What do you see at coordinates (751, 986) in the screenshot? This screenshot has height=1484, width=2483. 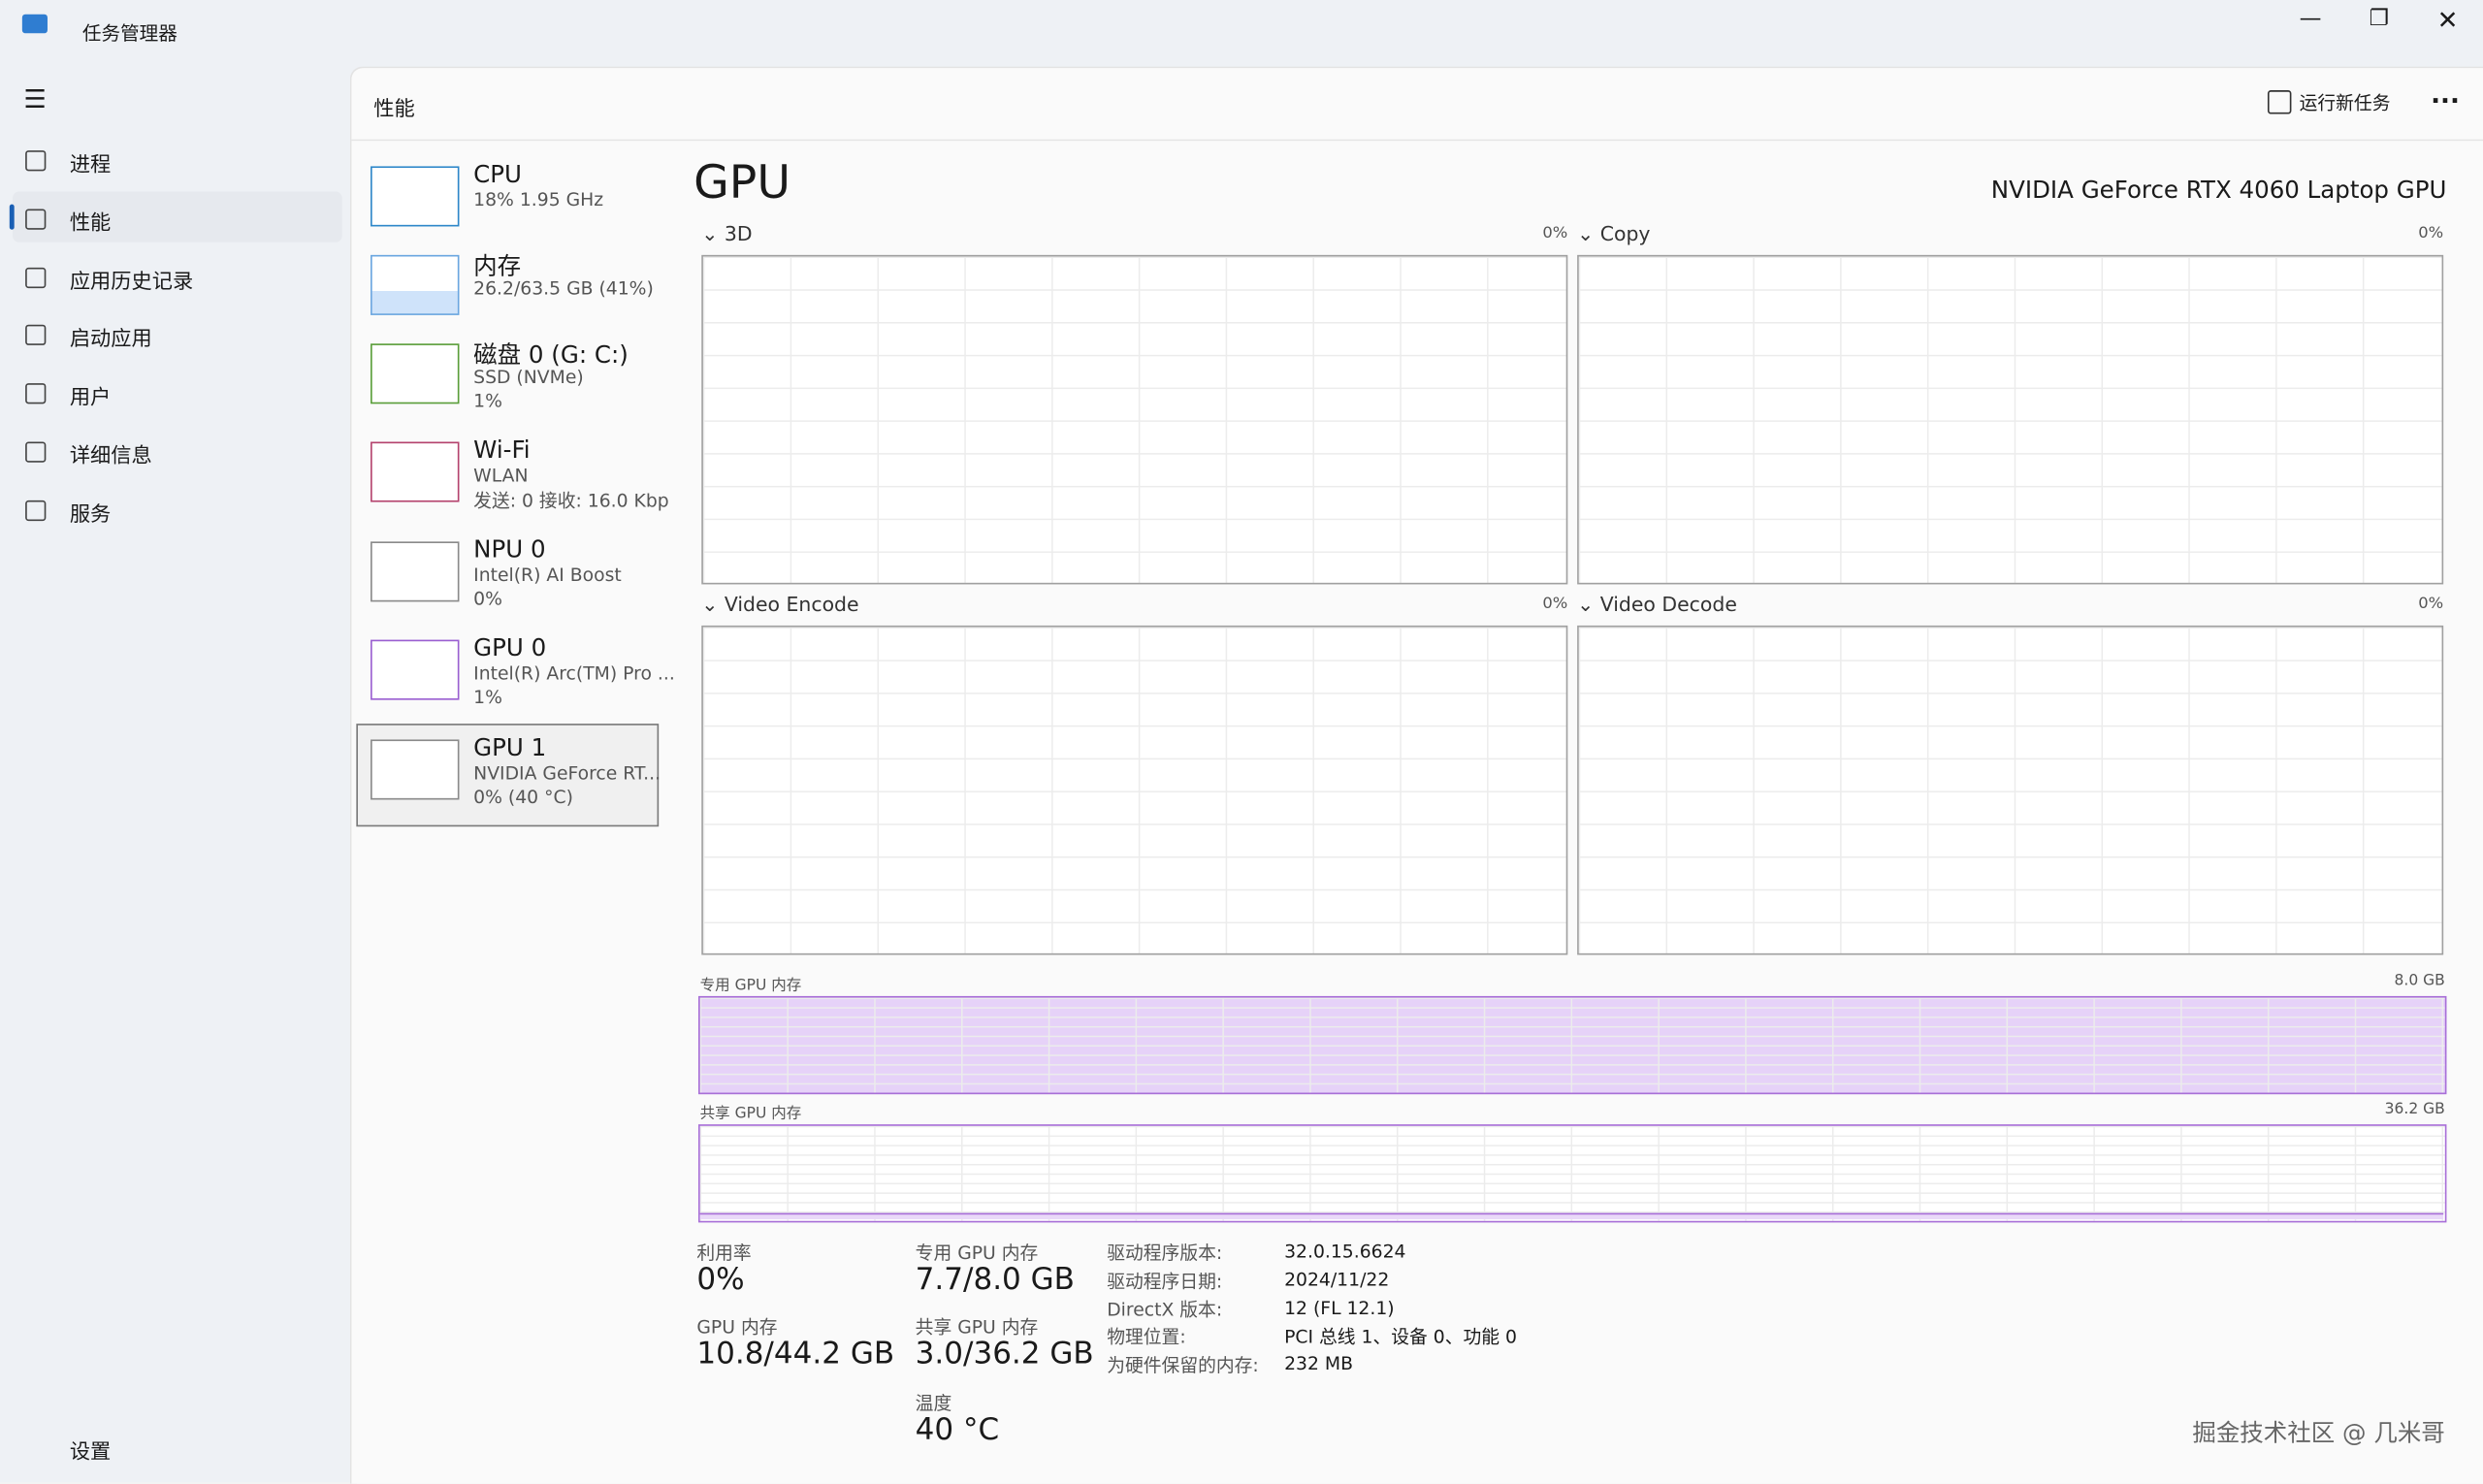 I see `memory-label: 专用 GPU 内存` at bounding box center [751, 986].